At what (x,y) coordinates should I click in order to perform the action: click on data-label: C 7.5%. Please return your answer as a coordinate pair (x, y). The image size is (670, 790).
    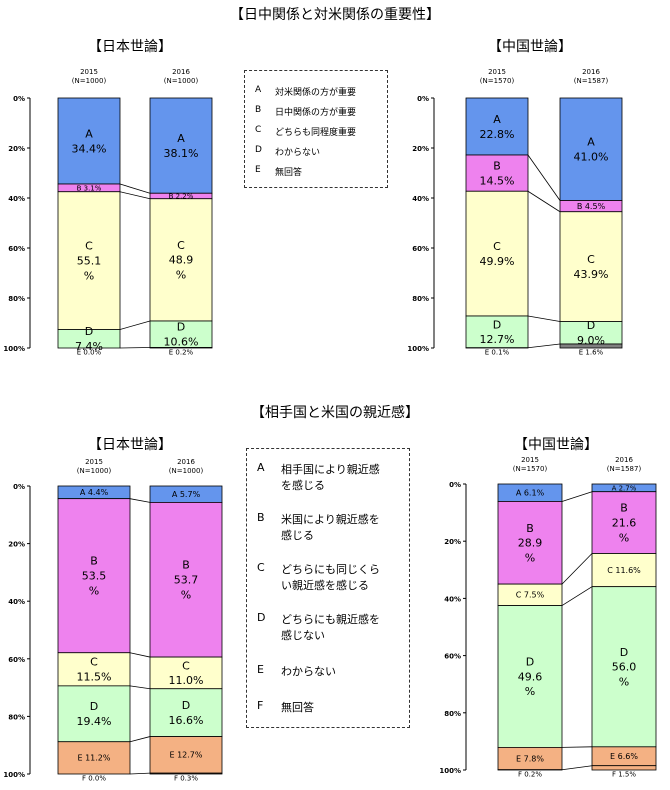
    Looking at the image, I should click on (530, 595).